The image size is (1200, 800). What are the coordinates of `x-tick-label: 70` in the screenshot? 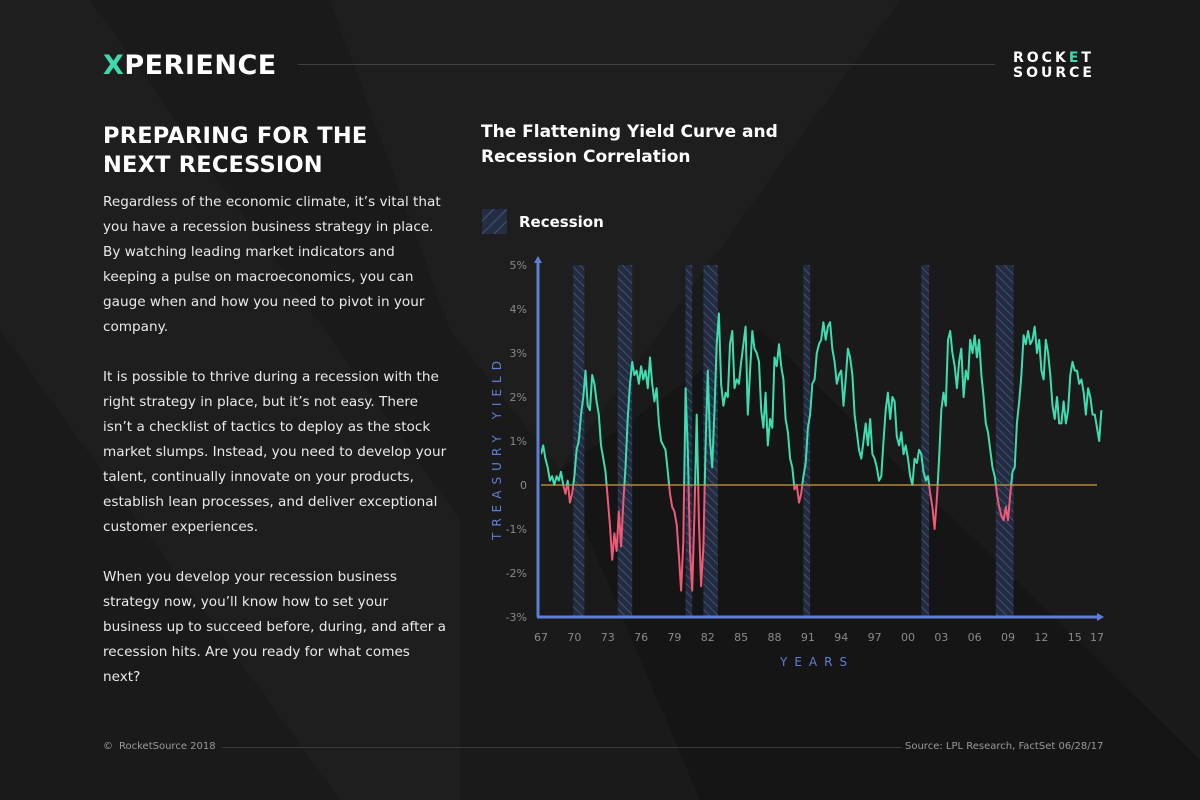 It's located at (574, 637).